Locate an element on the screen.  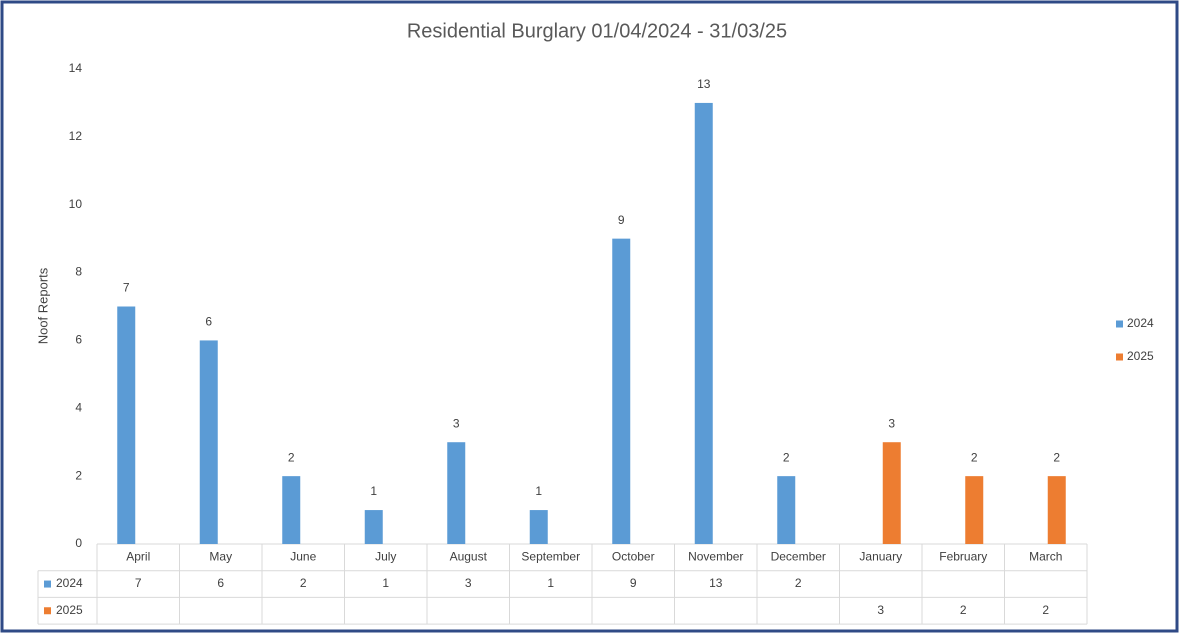
table-value: 9 is located at coordinates (633, 583).